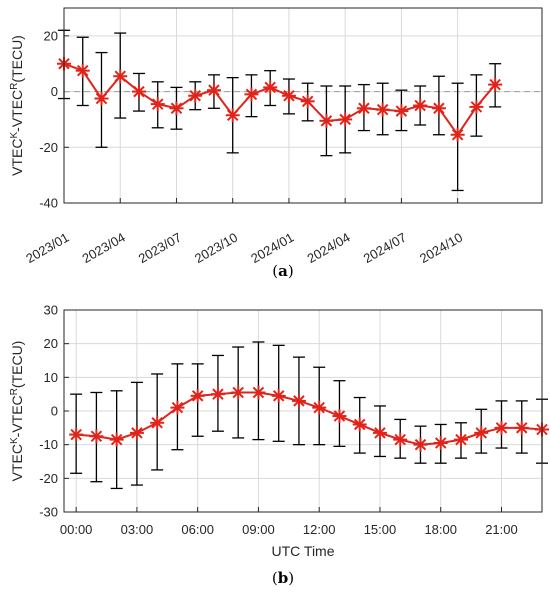  I want to click on y-axis-label-b: VTECK-VTECR(TECU), so click(17, 411).